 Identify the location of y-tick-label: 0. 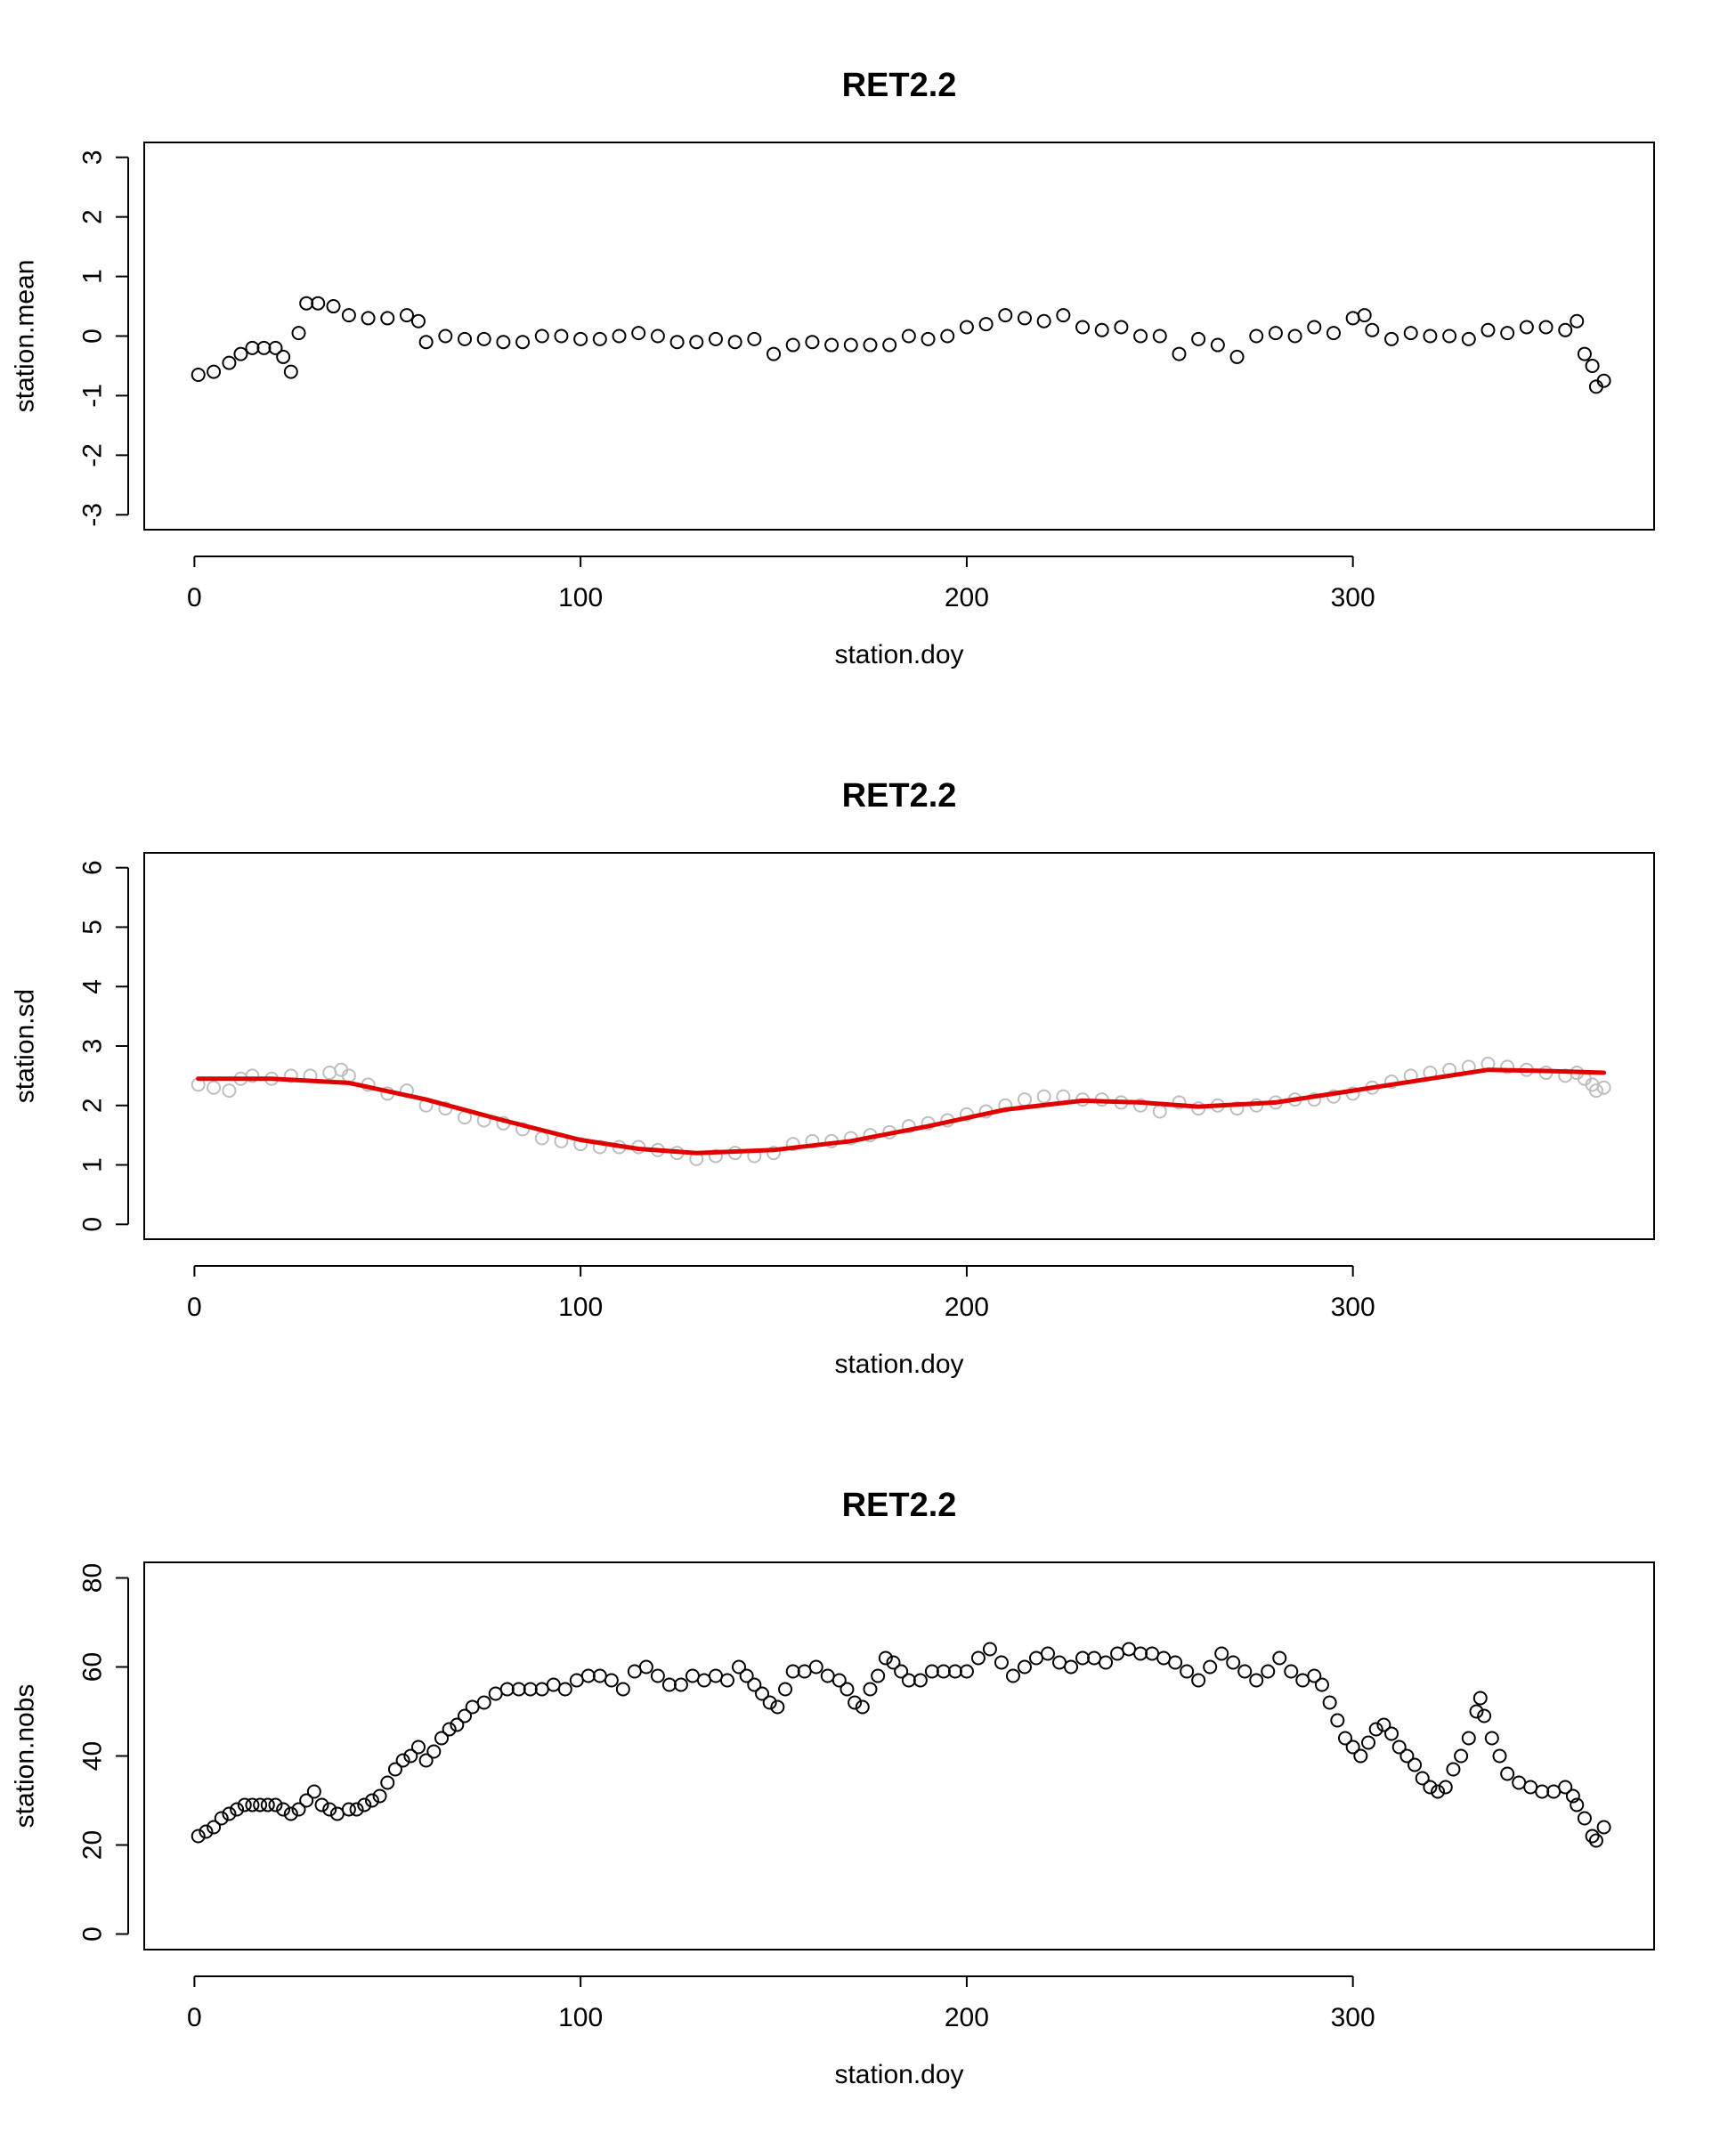
(93, 1934).